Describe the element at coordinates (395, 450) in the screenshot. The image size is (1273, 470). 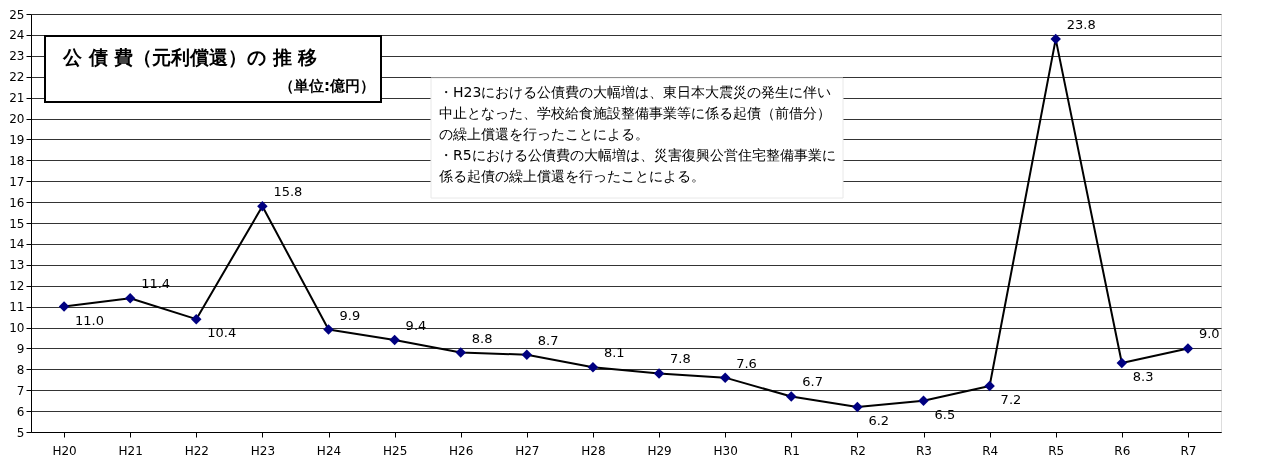
I see `x-tick-label: H25` at that location.